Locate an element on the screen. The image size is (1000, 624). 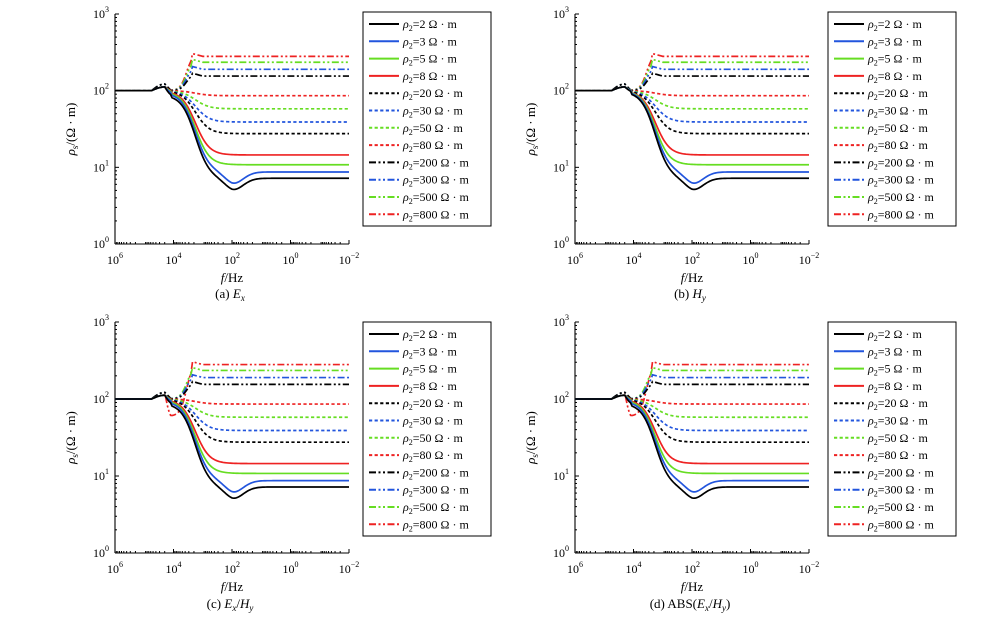
legend-box is located at coordinates (427, 429).